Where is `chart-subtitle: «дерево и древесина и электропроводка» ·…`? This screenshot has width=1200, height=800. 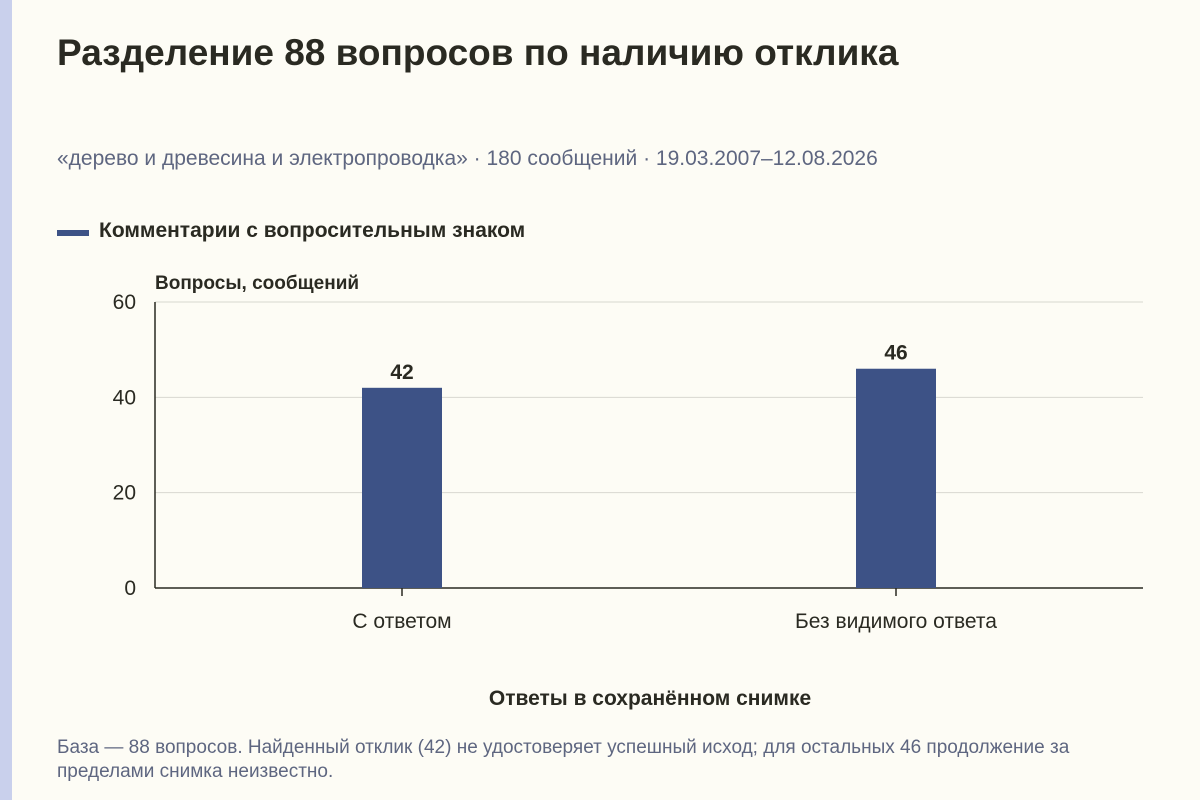 chart-subtitle: «дерево и древесина и электропроводка» ·… is located at coordinates (467, 158).